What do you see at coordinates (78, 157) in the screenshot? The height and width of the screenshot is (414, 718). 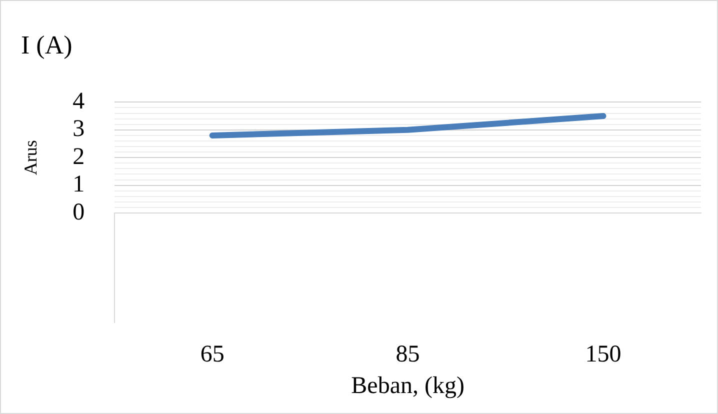 I see `y-tick-label: 2` at bounding box center [78, 157].